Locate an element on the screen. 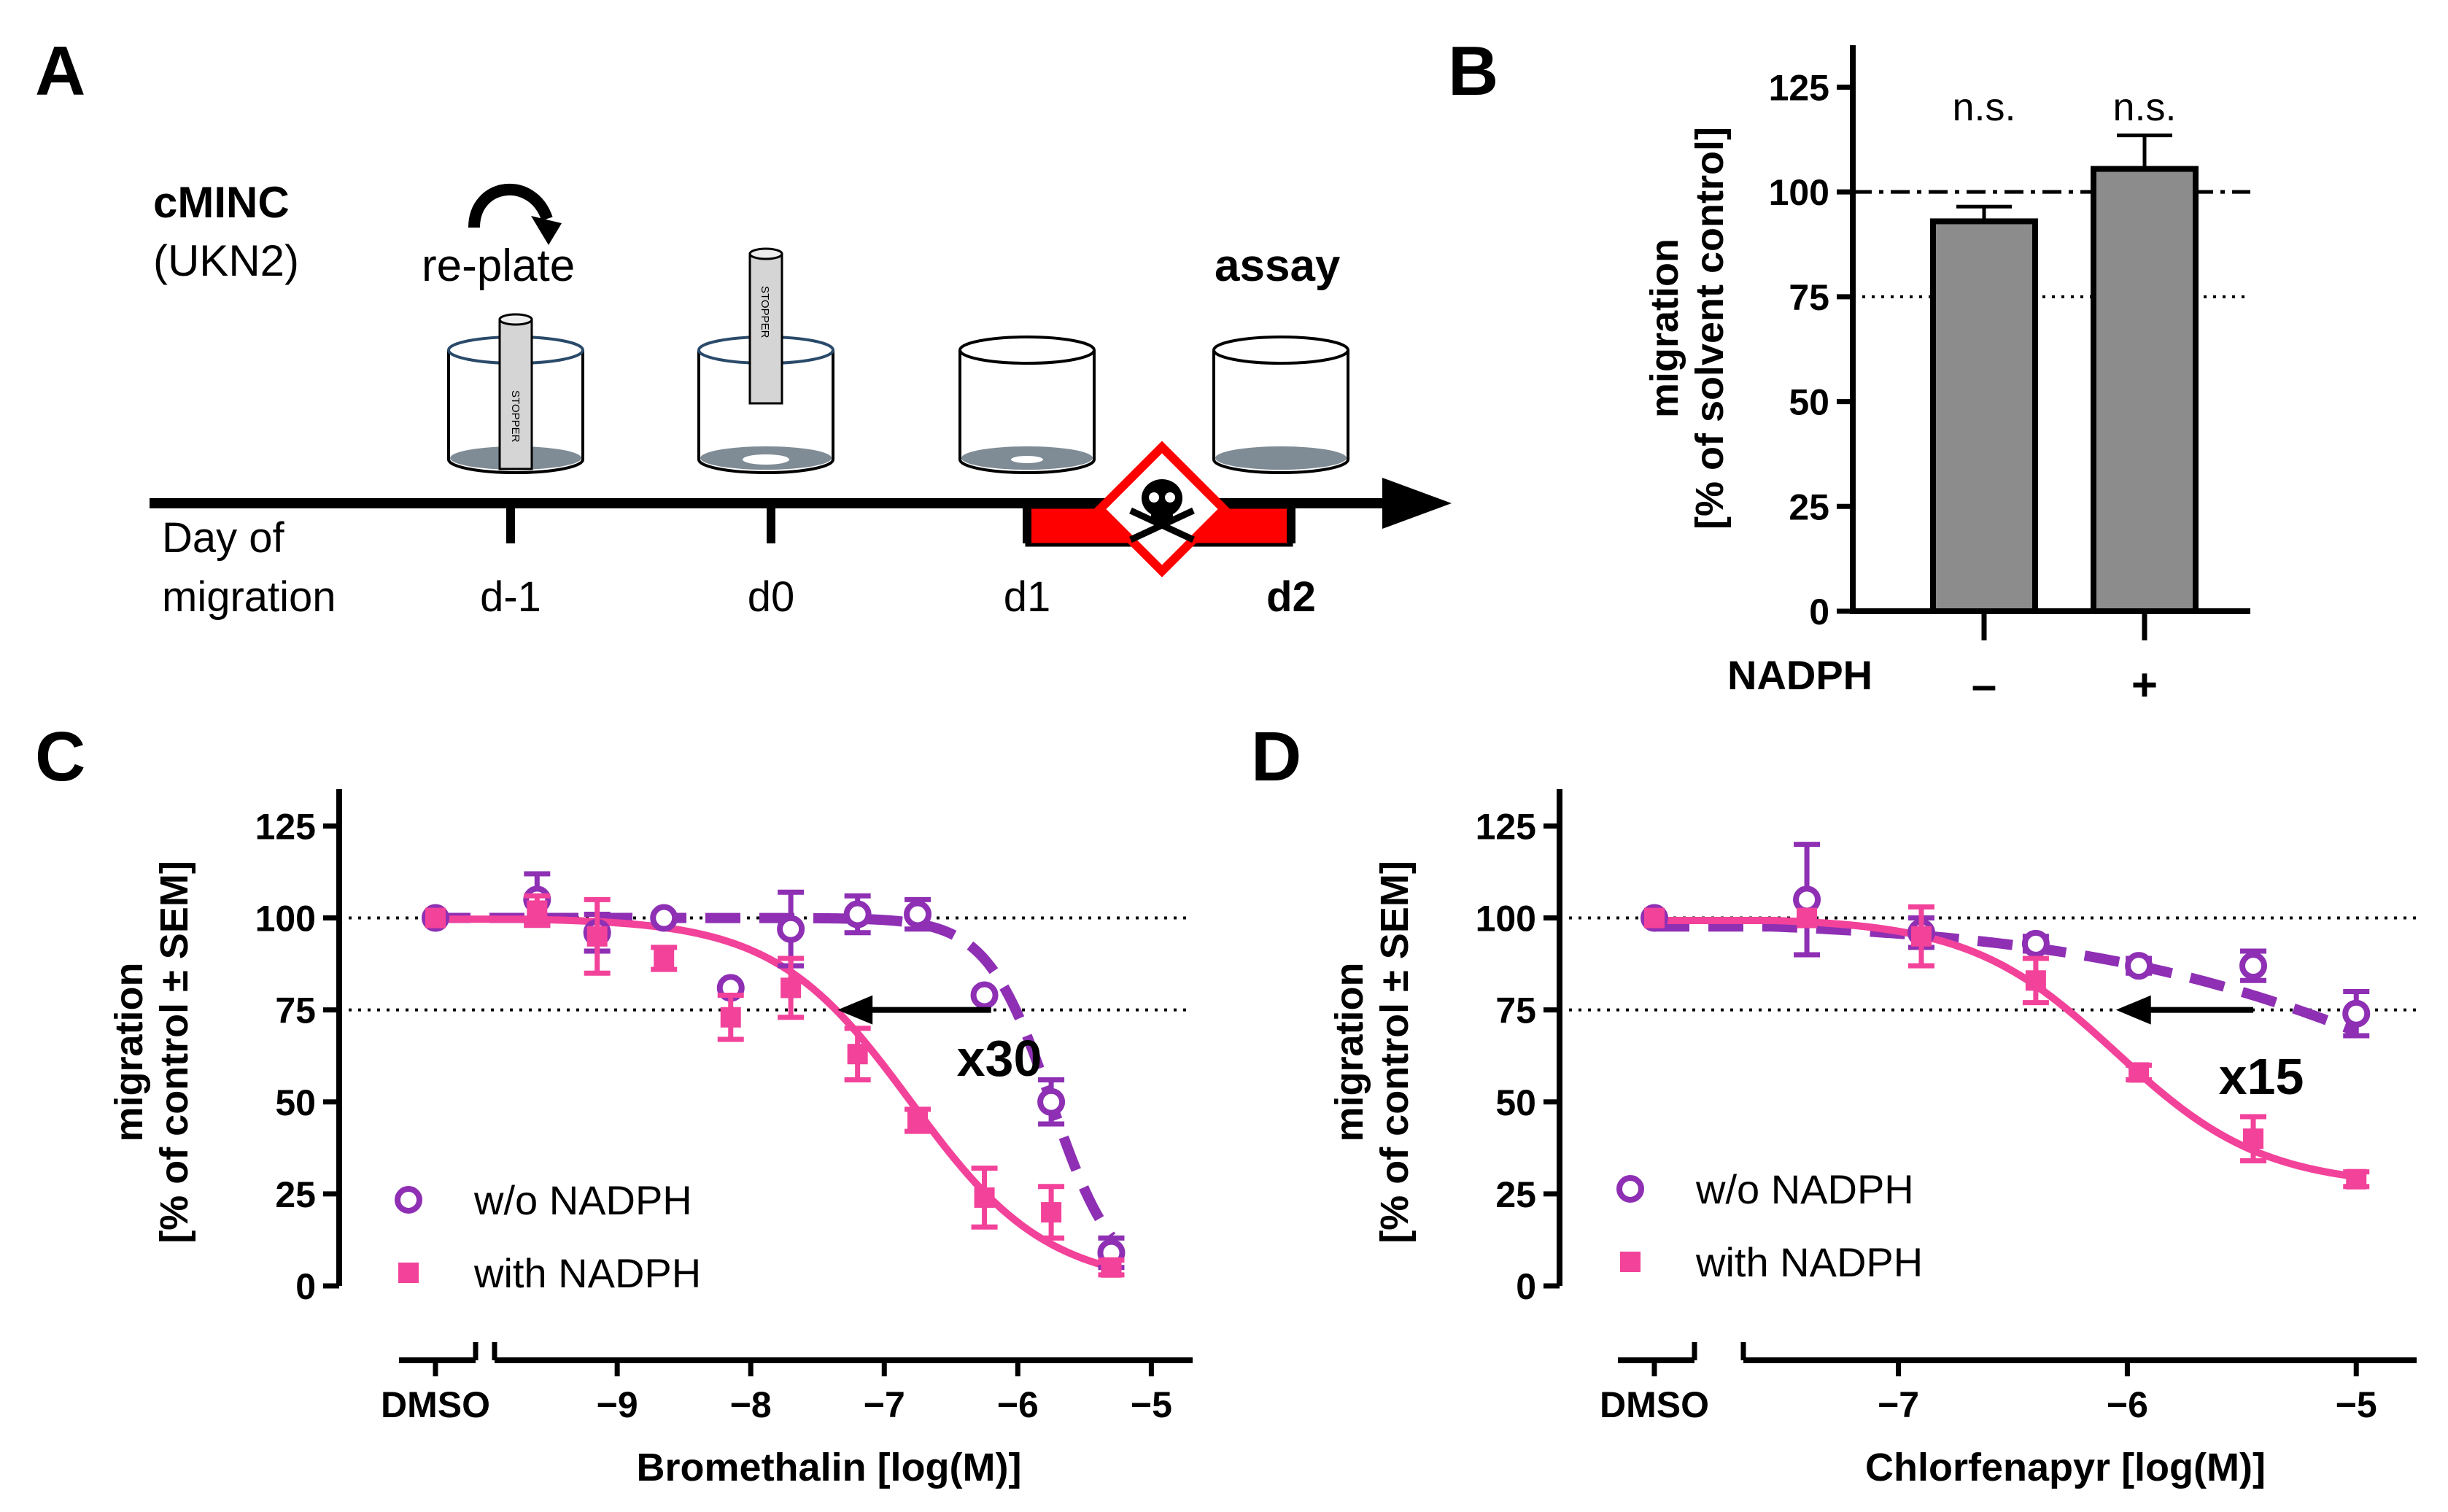 The height and width of the screenshot is (1512, 2448). well-d1 is located at coordinates (1027, 405).